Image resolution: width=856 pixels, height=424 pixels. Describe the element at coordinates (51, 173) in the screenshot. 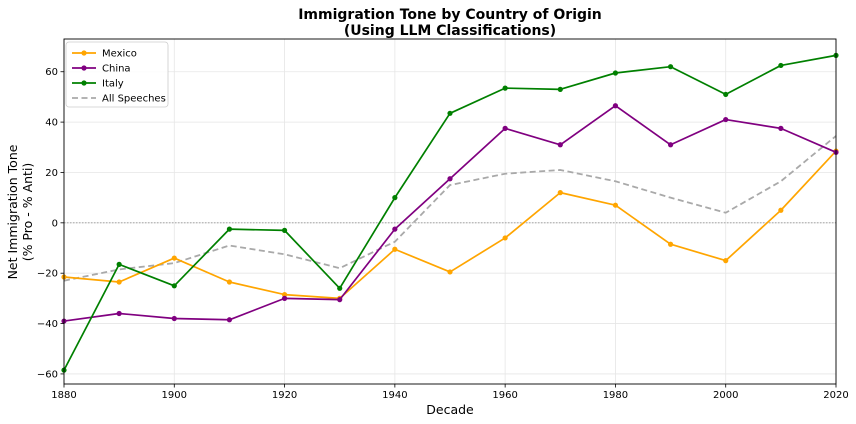

I see `y-tick-label: 20` at that location.